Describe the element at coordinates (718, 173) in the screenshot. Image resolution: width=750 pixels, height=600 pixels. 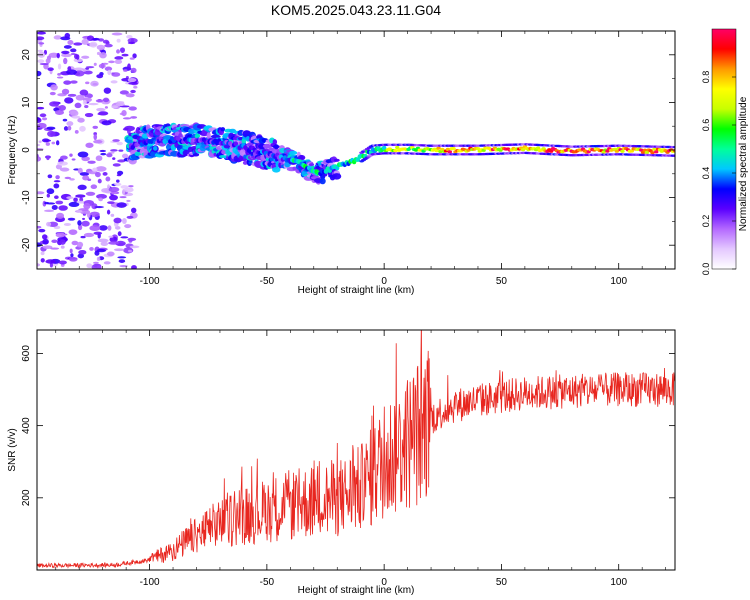
I see `colorbar-ticks: 0.0 0.2 0.4 0.6 0.8` at that location.